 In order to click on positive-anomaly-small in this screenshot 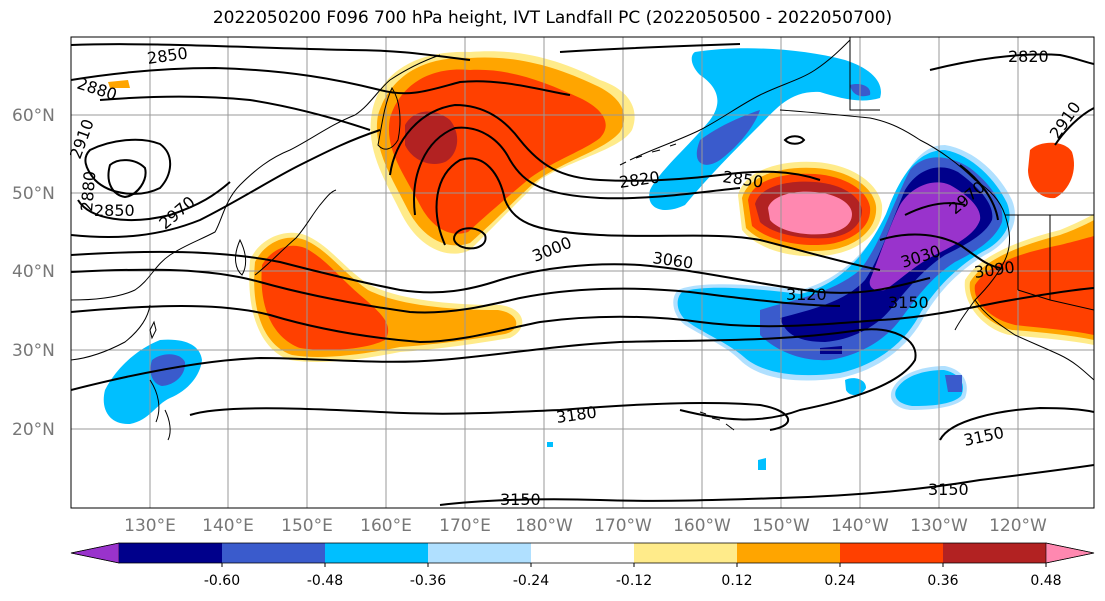, I will do `click(119, 84)`.